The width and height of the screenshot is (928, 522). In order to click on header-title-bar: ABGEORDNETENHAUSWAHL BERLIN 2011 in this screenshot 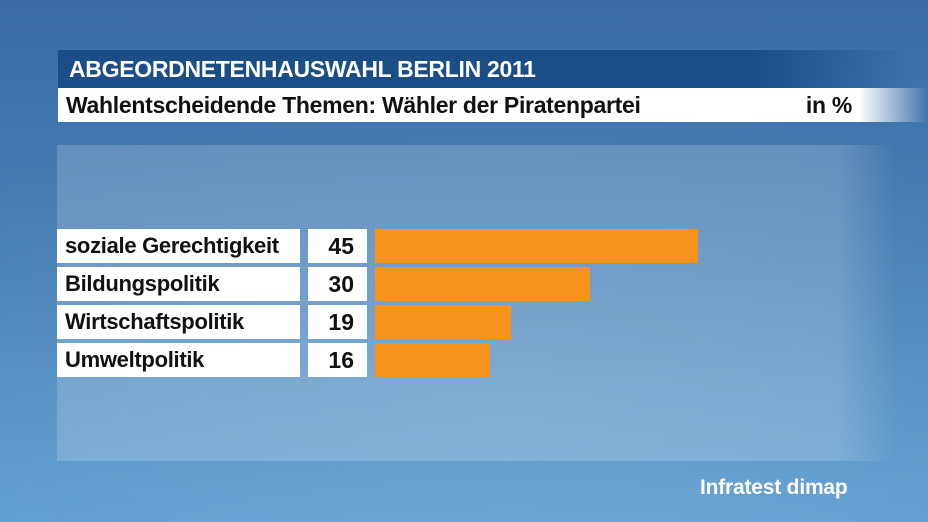, I will do `click(493, 69)`.